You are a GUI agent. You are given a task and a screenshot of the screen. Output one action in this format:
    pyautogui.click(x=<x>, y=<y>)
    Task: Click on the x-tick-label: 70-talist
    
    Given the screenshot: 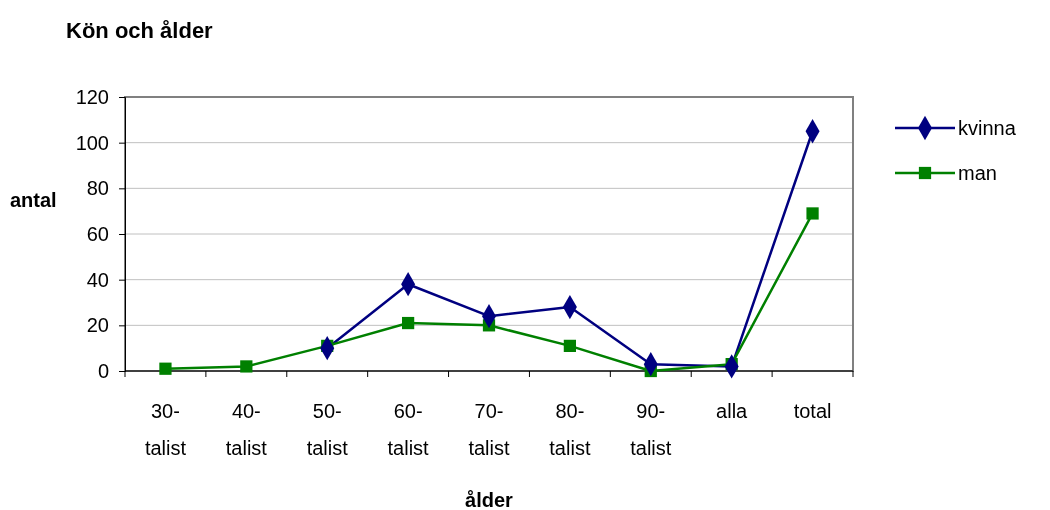 What is the action you would take?
    pyautogui.click(x=489, y=429)
    